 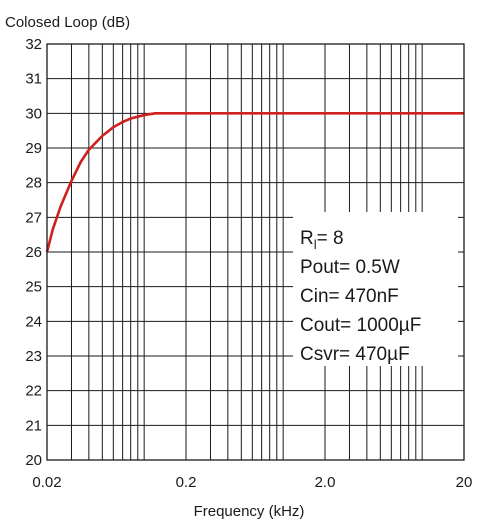 I want to click on y-tick-label: 20, so click(x=33, y=460).